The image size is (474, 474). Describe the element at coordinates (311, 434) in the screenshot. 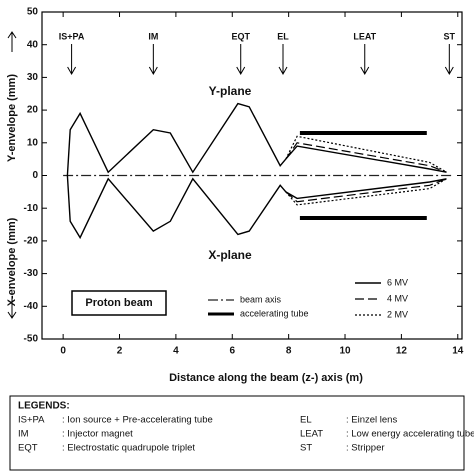

I see `legend-table-cell: LEAT` at that location.